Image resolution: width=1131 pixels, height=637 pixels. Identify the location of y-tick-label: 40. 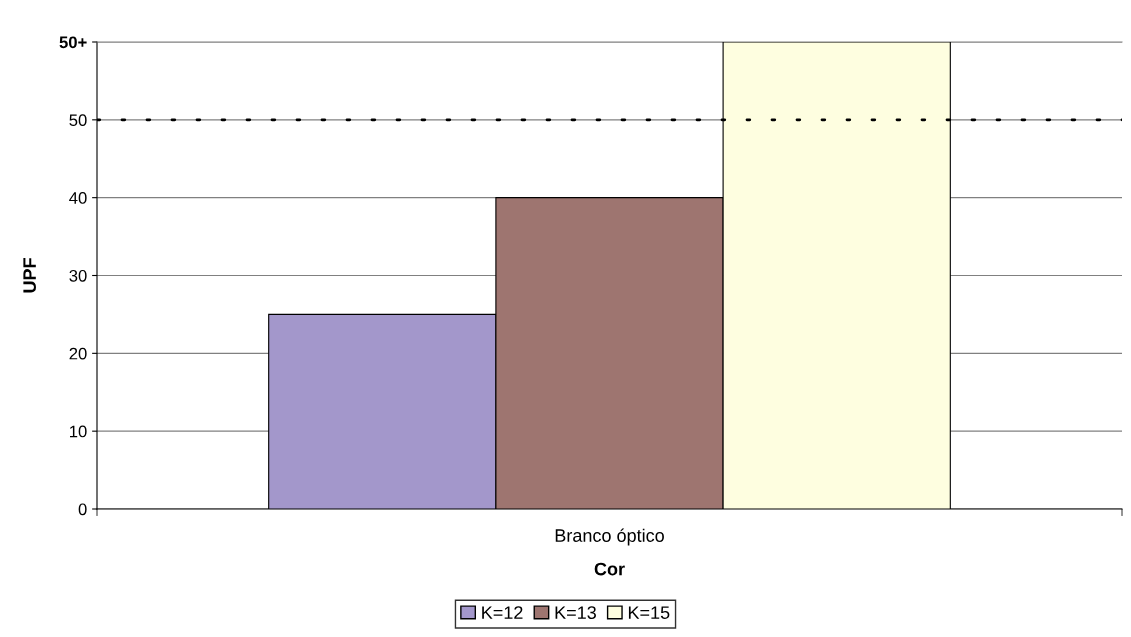
(78, 198).